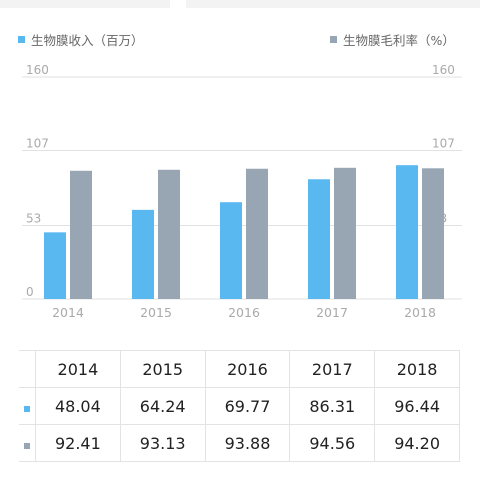 The width and height of the screenshot is (480, 477). What do you see at coordinates (33, 218) in the screenshot?
I see `y-tick-left: 53` at bounding box center [33, 218].